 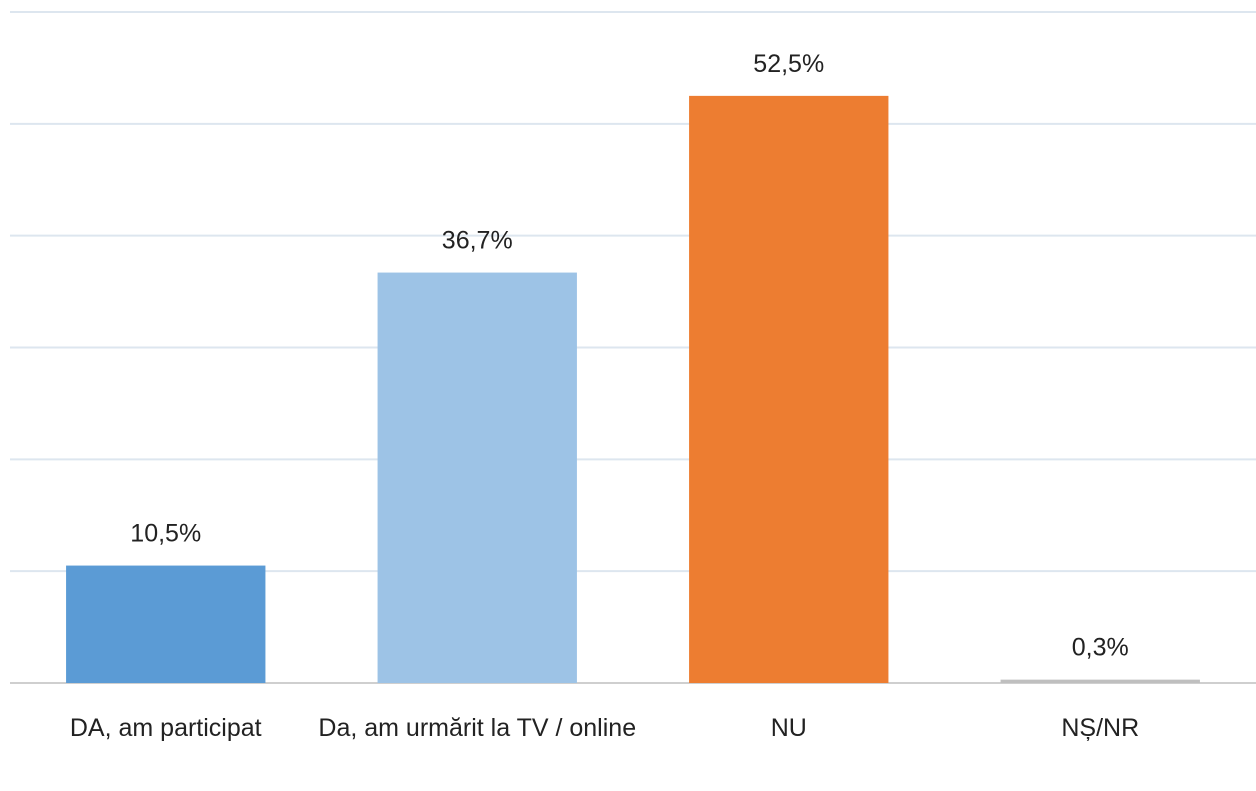 What do you see at coordinates (165, 534) in the screenshot?
I see `value-label: 10,5%` at bounding box center [165, 534].